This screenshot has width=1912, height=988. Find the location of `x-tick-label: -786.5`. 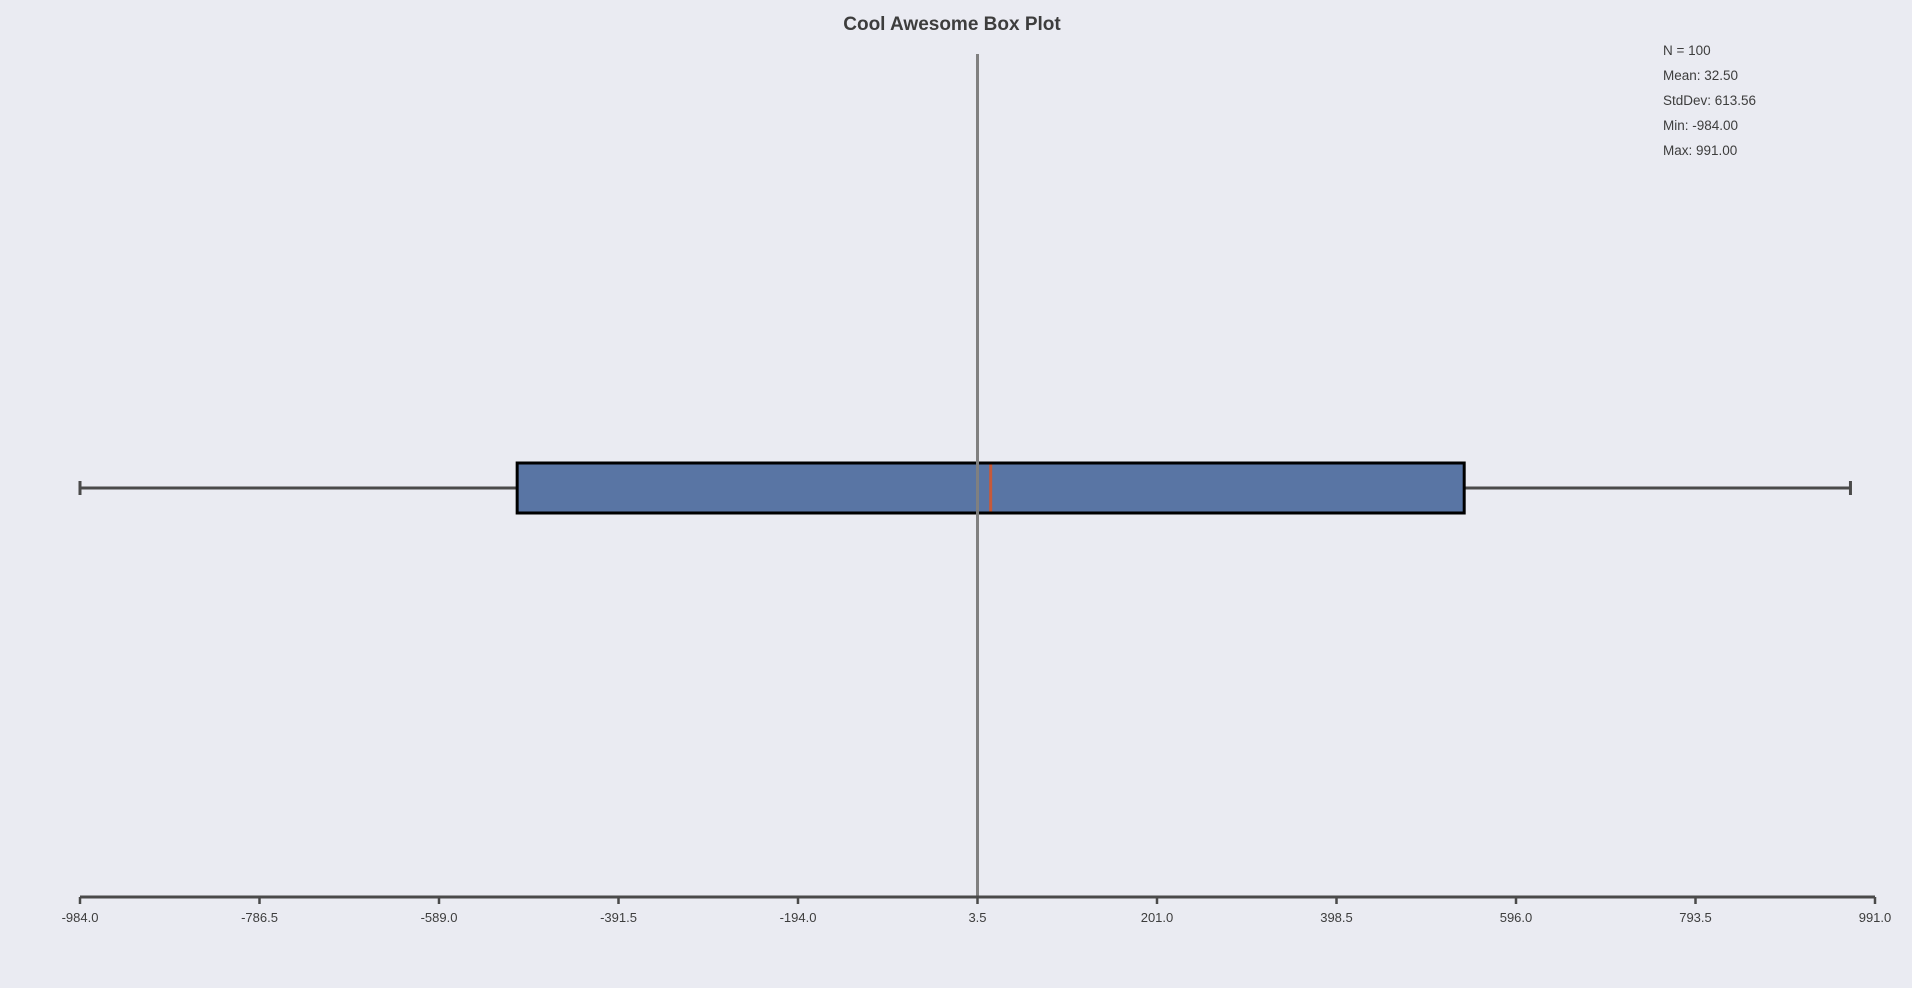

x-tick-label: -786.5 is located at coordinates (259, 917).